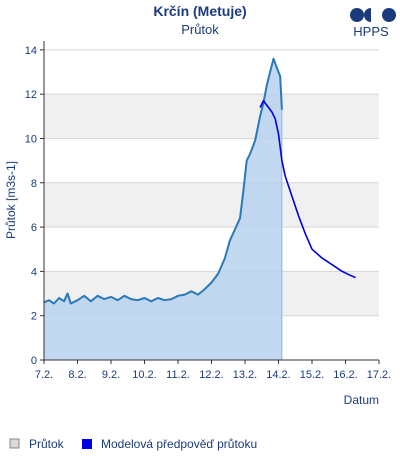 The width and height of the screenshot is (400, 460). Describe the element at coordinates (361, 400) in the screenshot. I see `x-axis-label: Datum` at that location.